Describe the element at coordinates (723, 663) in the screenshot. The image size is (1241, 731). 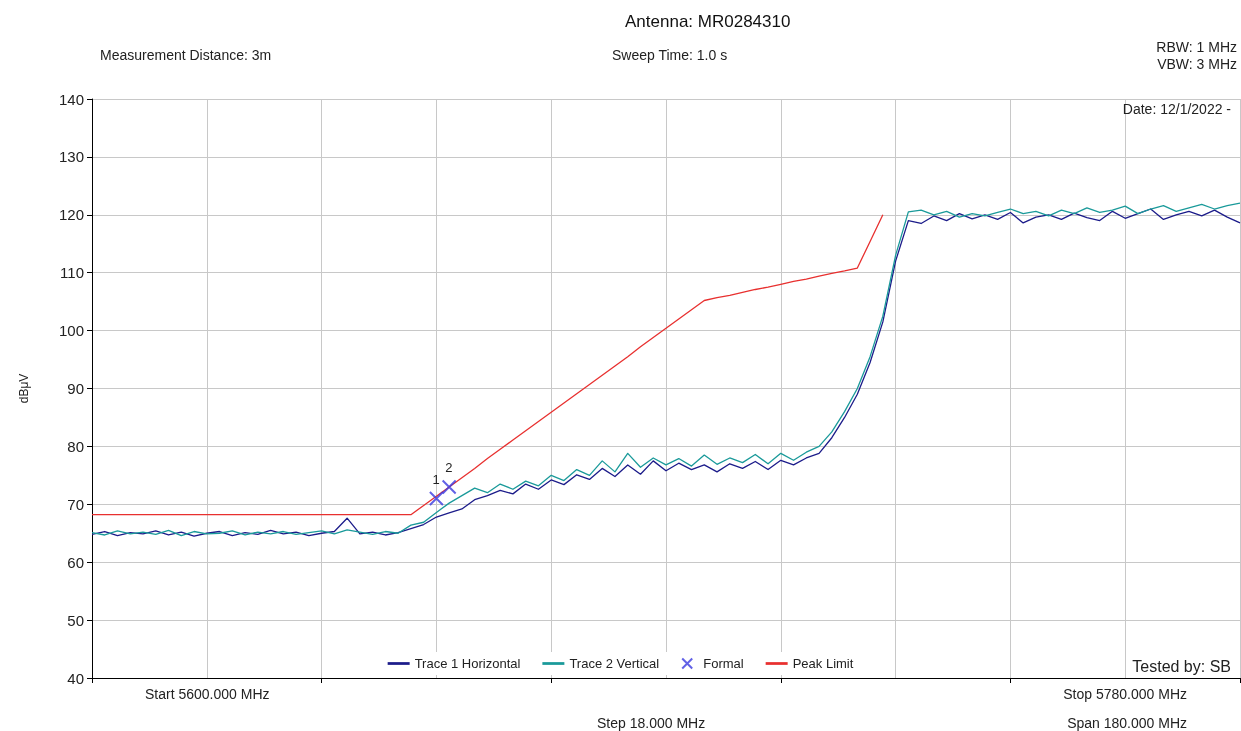
I see `legend-label: Formal` at that location.